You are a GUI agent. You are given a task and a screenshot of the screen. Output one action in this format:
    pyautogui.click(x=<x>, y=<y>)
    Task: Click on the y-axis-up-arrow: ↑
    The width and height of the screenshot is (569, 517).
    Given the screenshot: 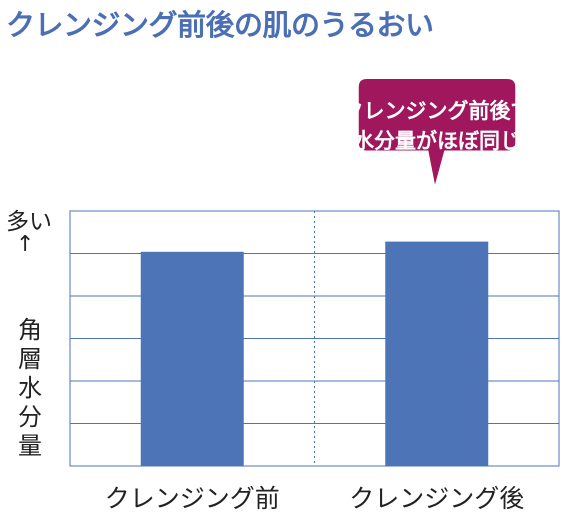 What is the action you would take?
    pyautogui.click(x=25, y=244)
    